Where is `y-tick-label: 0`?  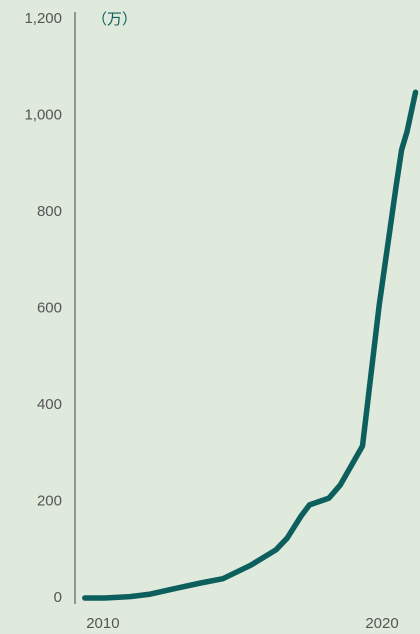
y-tick-label: 0 is located at coordinates (58, 597).